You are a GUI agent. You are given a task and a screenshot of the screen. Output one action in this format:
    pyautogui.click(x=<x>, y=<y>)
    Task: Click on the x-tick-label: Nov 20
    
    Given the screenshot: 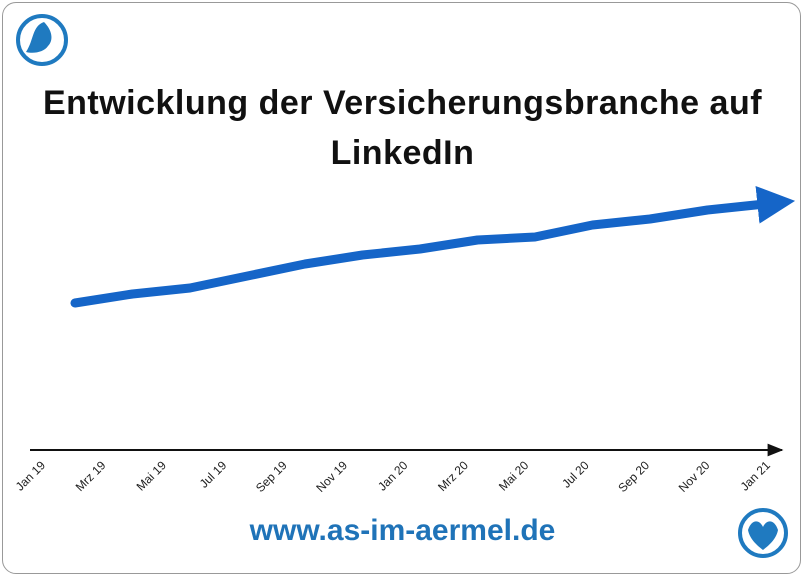 What is the action you would take?
    pyautogui.click(x=694, y=476)
    